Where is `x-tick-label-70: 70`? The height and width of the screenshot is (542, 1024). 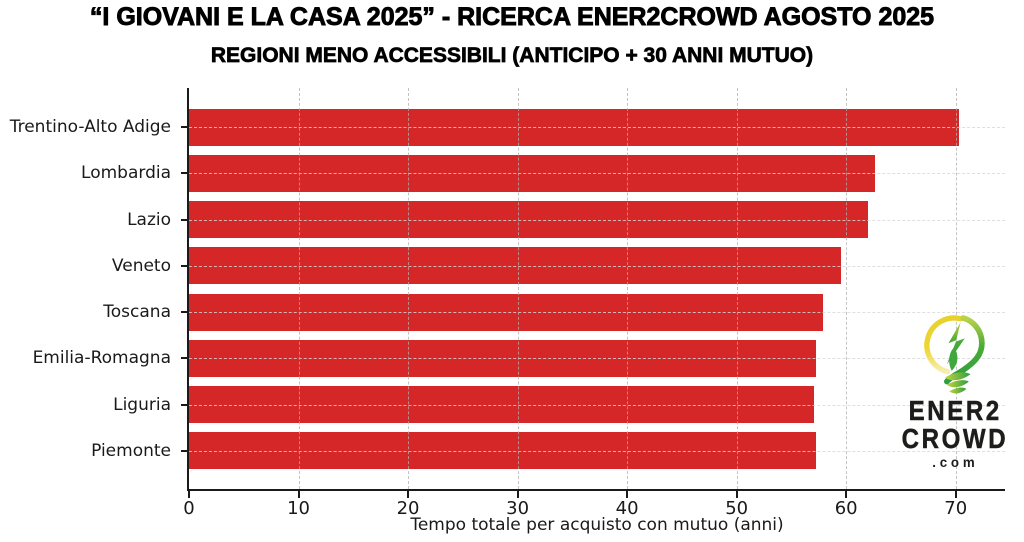
x-tick-label-70: 70 is located at coordinates (956, 508).